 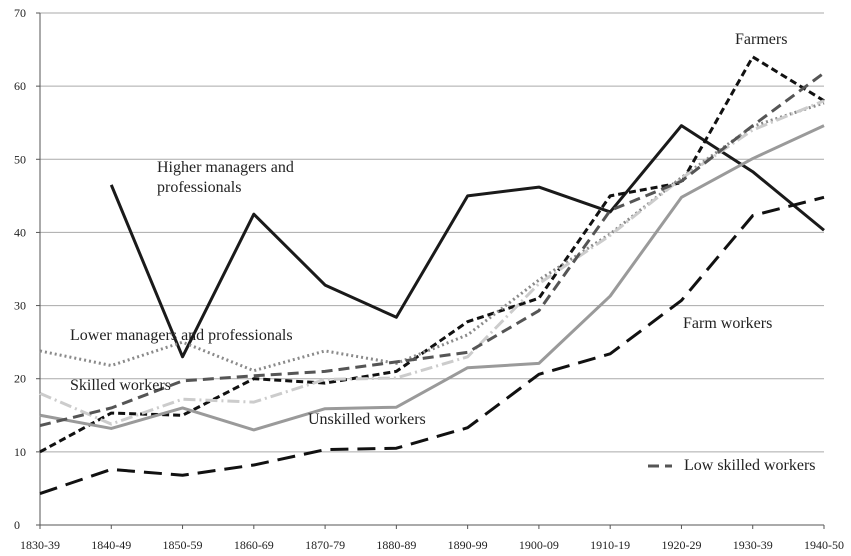 I want to click on x-tick-label: 1890-99, so click(x=468, y=545).